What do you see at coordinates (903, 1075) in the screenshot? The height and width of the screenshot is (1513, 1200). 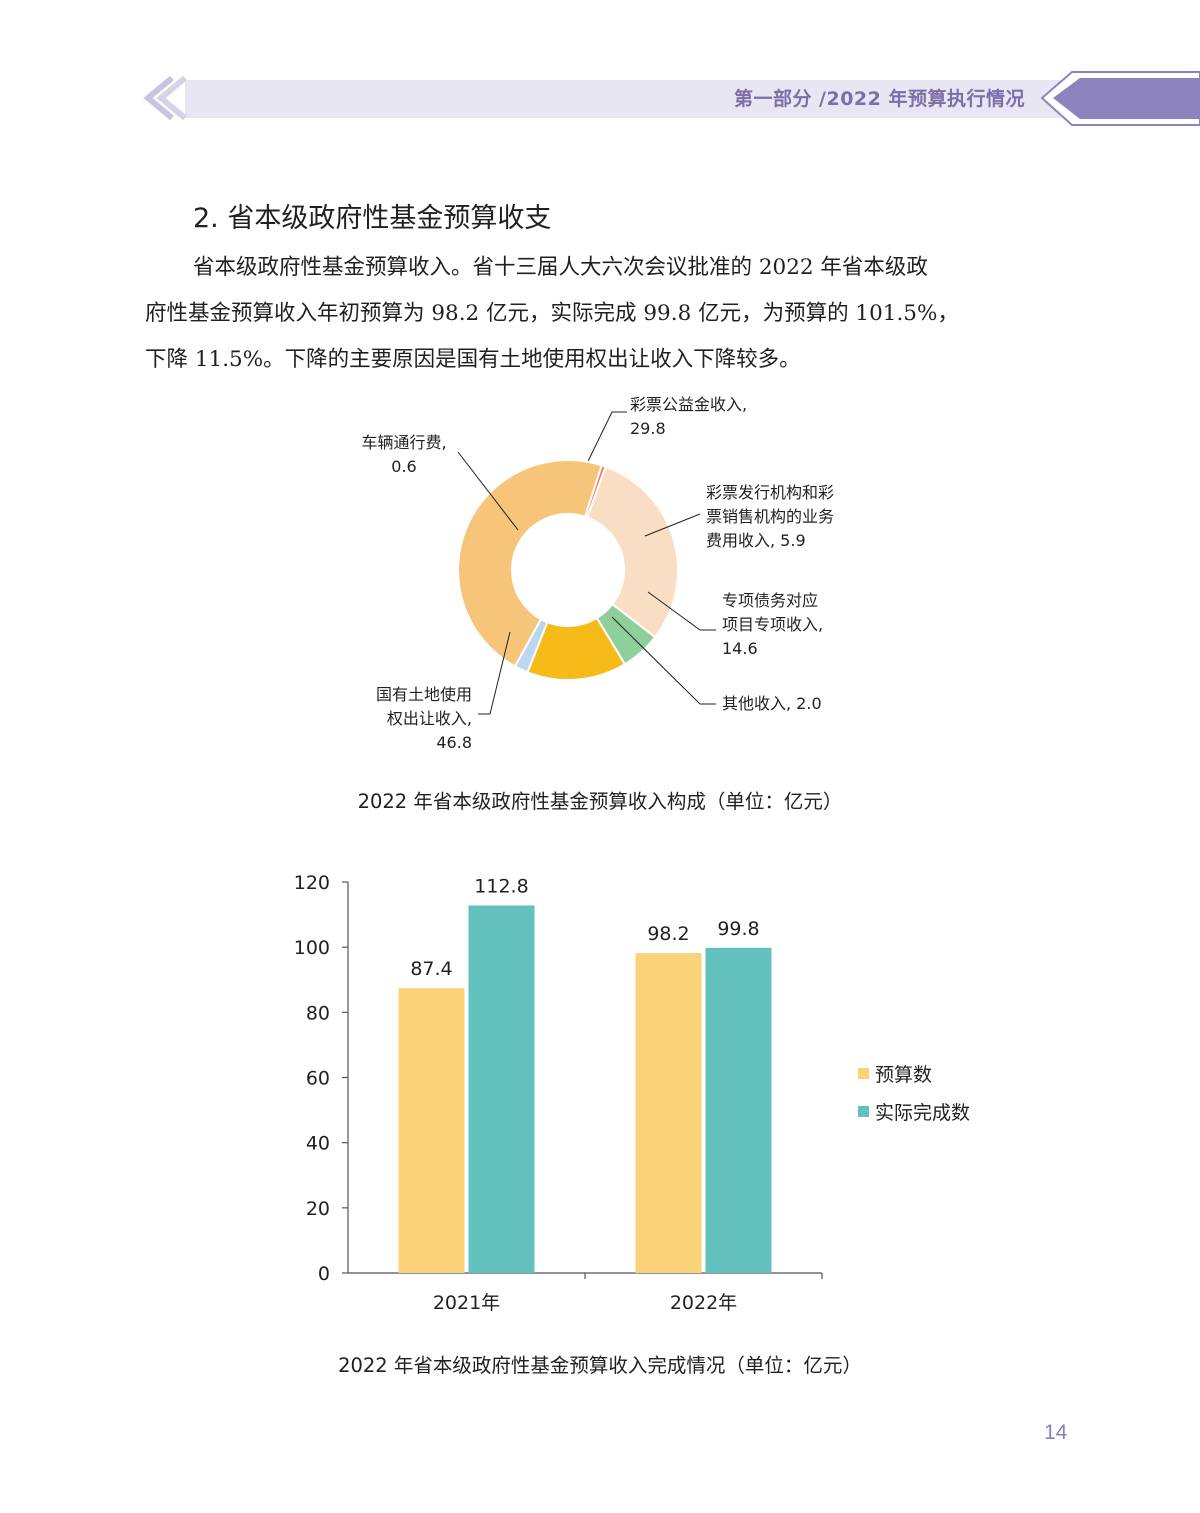 I see `legend-label: 预算数` at bounding box center [903, 1075].